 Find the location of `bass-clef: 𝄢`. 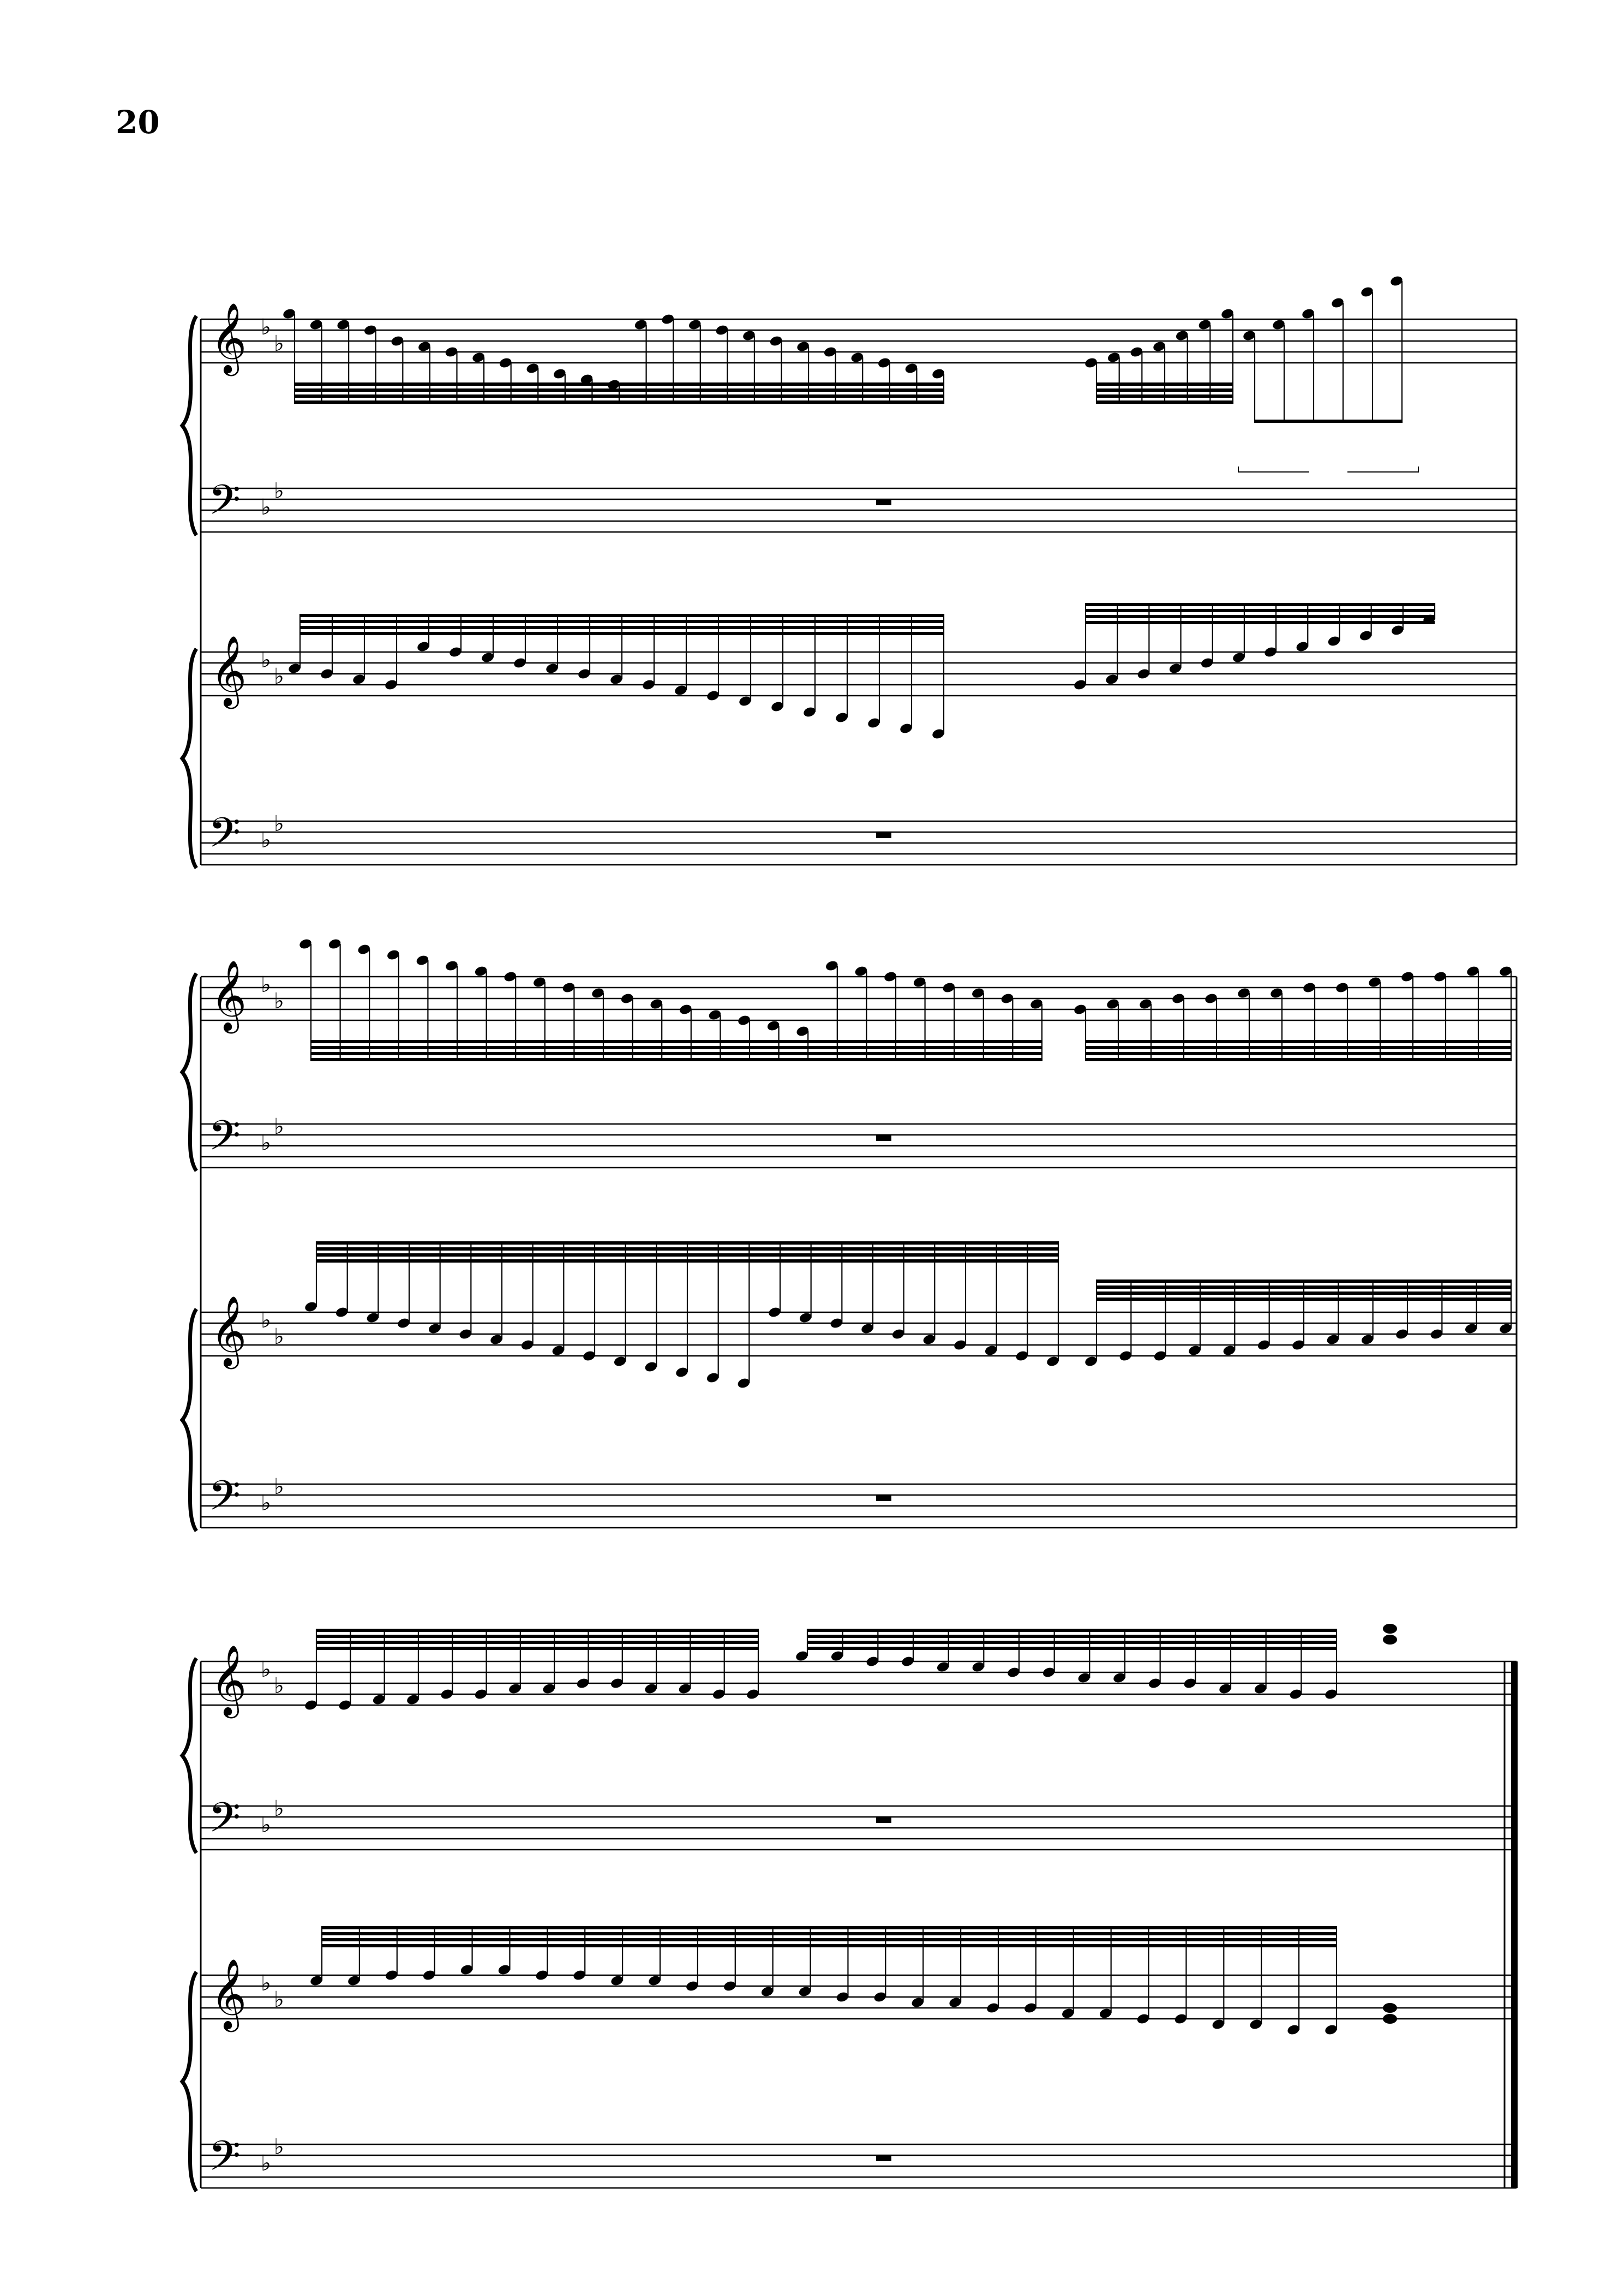

bass-clef: 𝄢 is located at coordinates (224, 2161).